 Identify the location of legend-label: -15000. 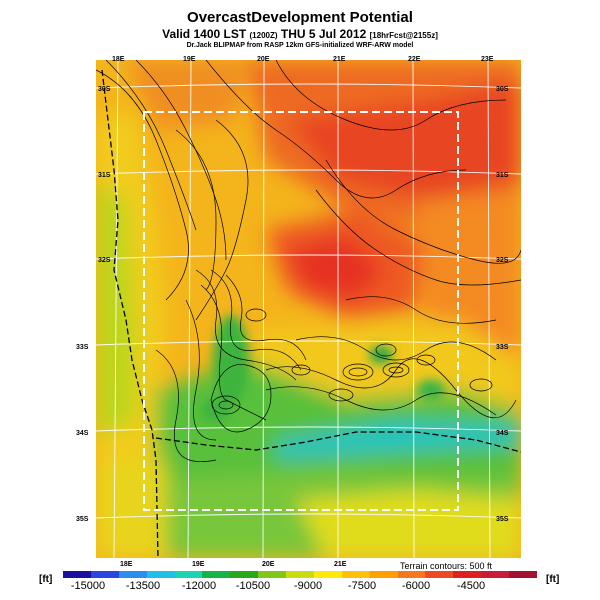
(88, 586).